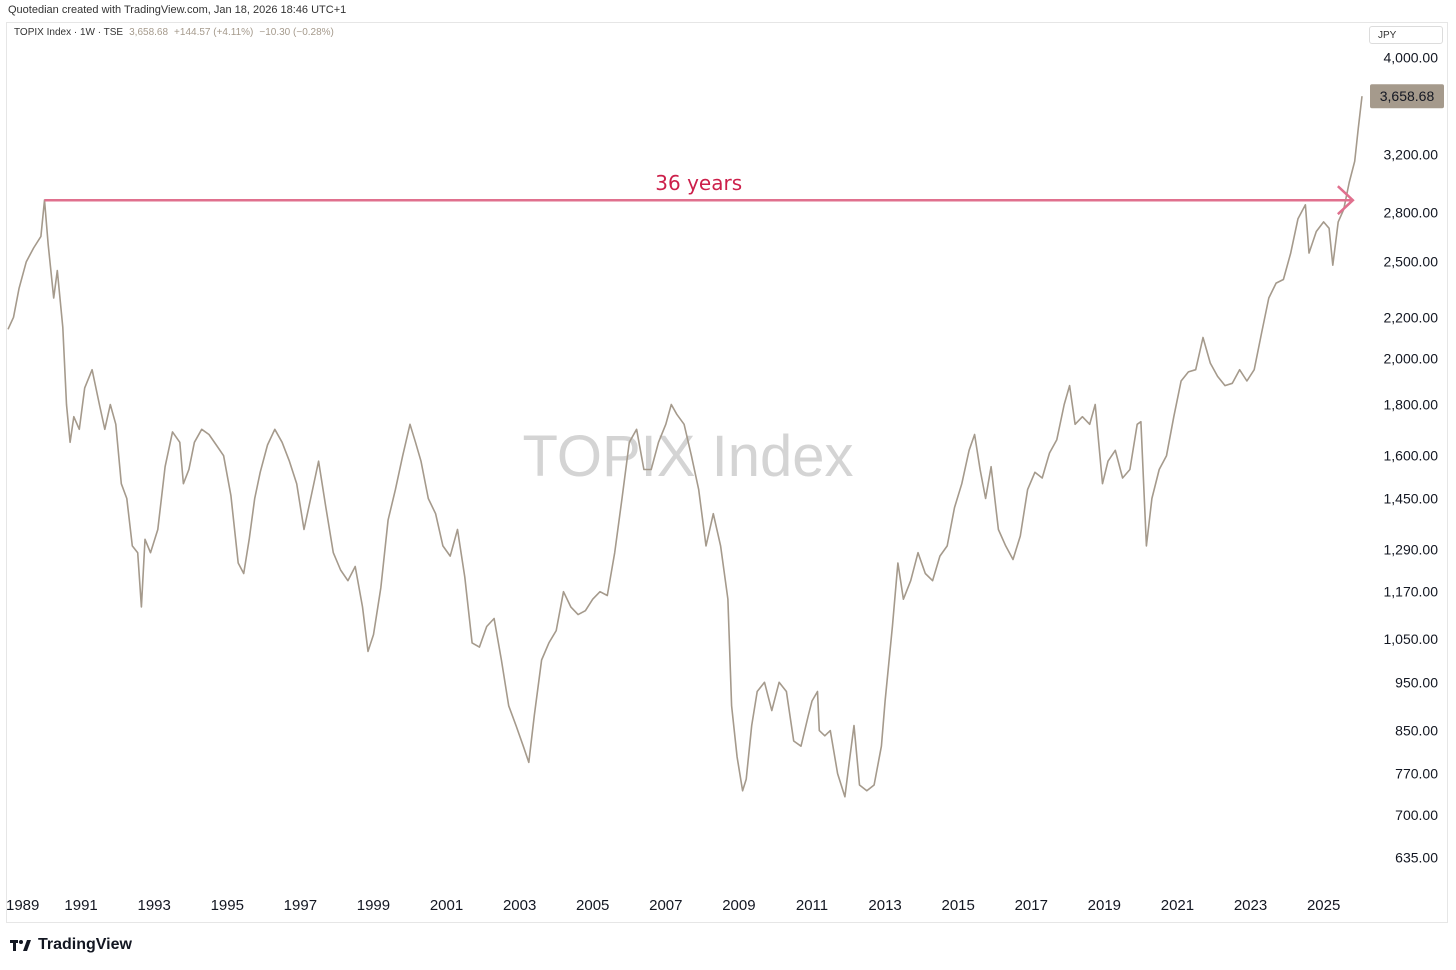  Describe the element at coordinates (1416, 857) in the screenshot. I see `y-tick-label: 635.00` at that location.